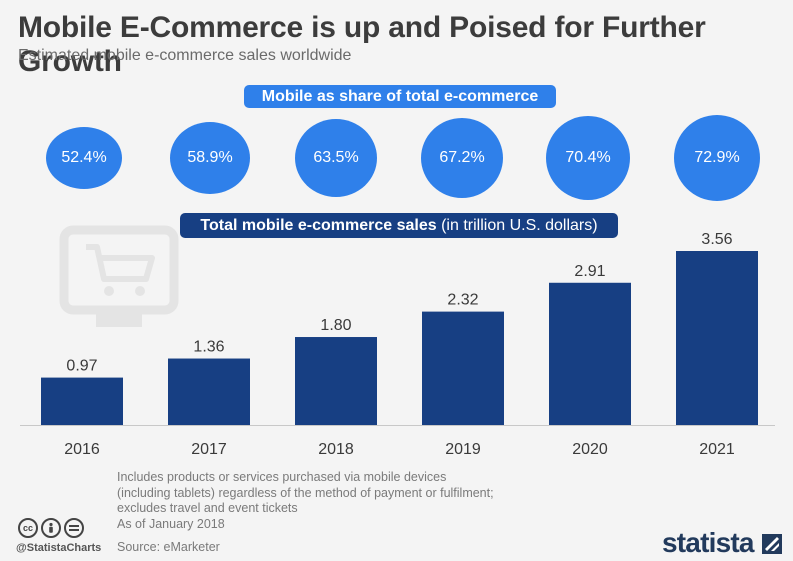 This screenshot has height=561, width=793. Describe the element at coordinates (74, 528) in the screenshot. I see `no-derivatives-icon` at that location.